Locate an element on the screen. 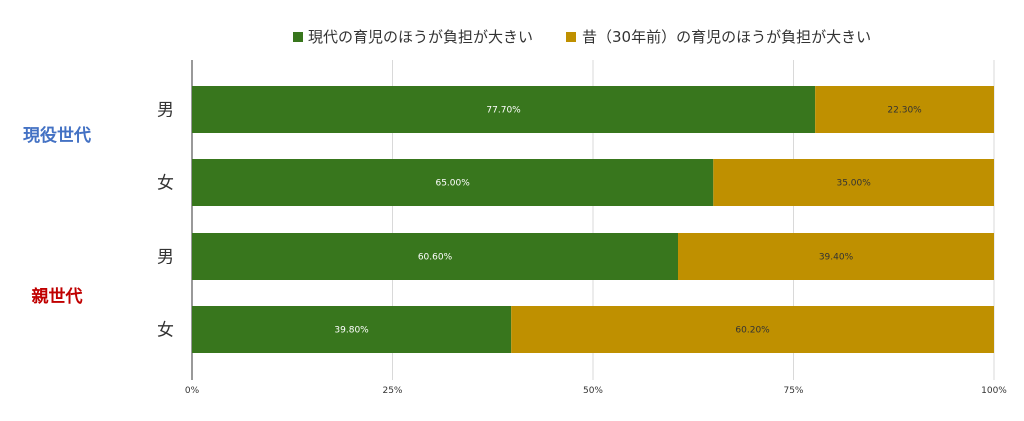  category-label-2: 男 is located at coordinates (165, 258).